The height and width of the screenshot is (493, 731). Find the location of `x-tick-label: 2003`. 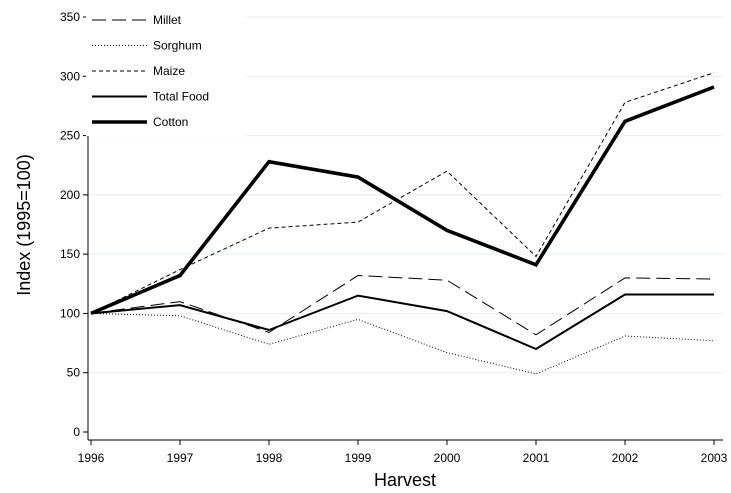

x-tick-label: 2003 is located at coordinates (714, 458).